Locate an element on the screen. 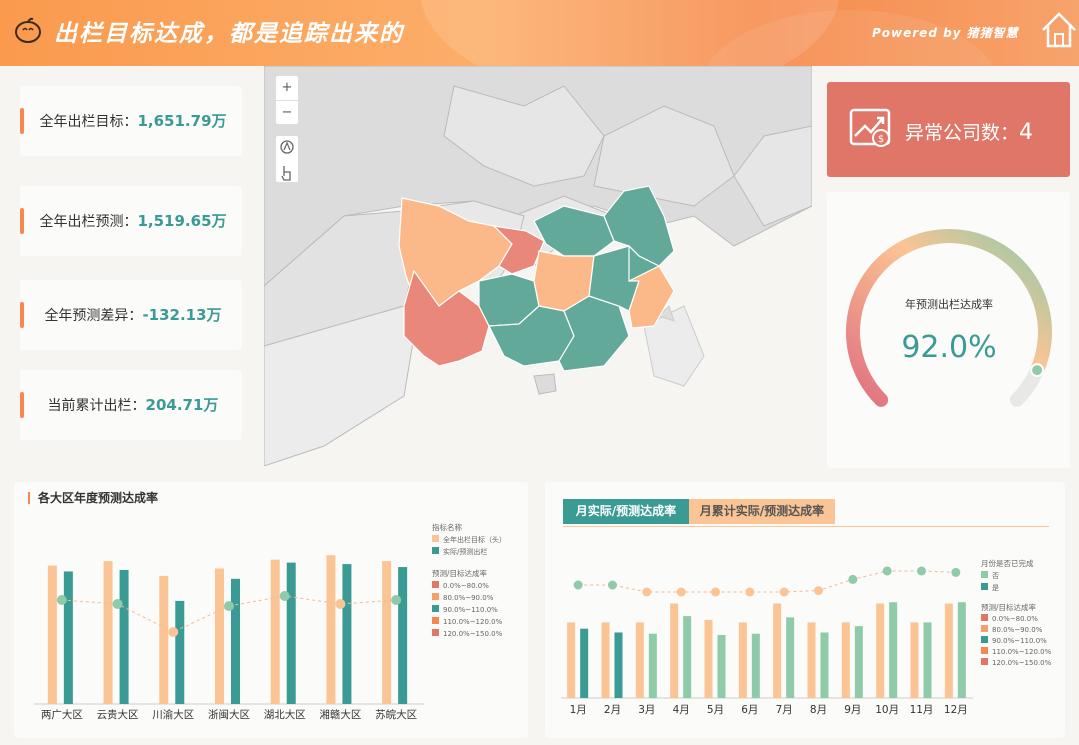  header-decoration is located at coordinates (630, 33).